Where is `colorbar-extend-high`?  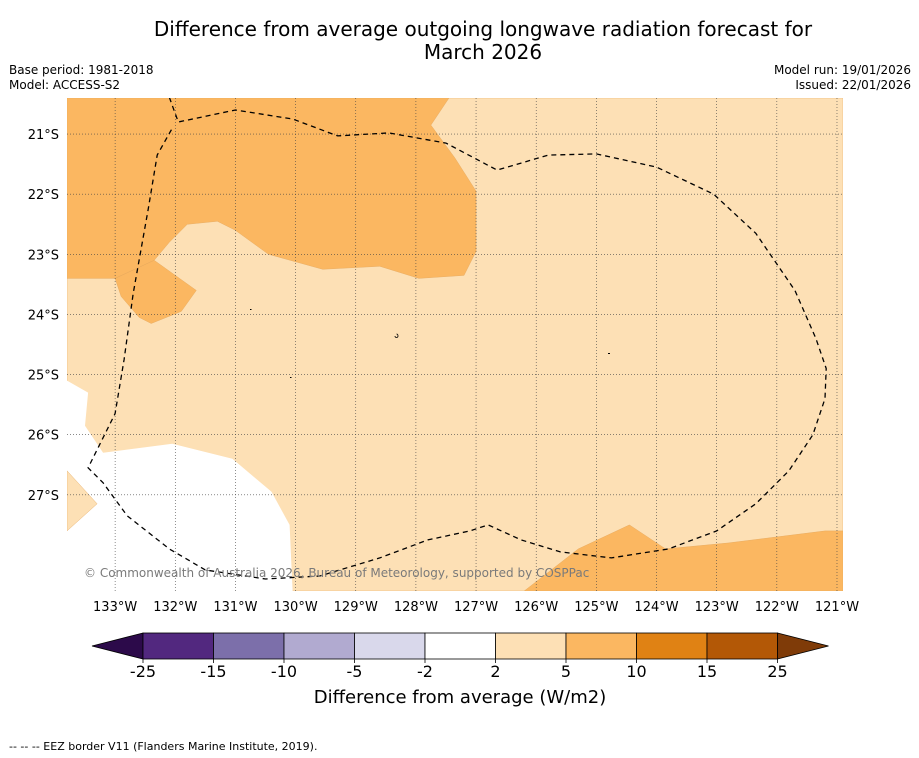 colorbar-extend-high is located at coordinates (803, 646).